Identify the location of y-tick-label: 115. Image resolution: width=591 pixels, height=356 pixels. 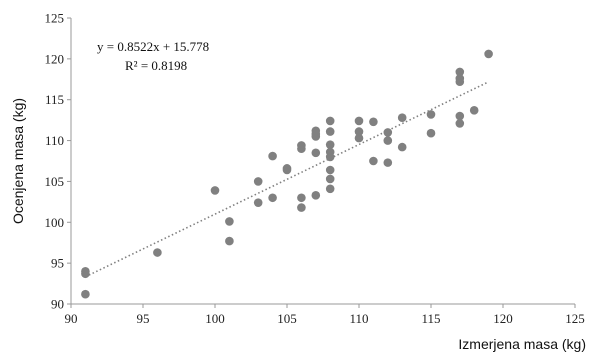
(54, 99).